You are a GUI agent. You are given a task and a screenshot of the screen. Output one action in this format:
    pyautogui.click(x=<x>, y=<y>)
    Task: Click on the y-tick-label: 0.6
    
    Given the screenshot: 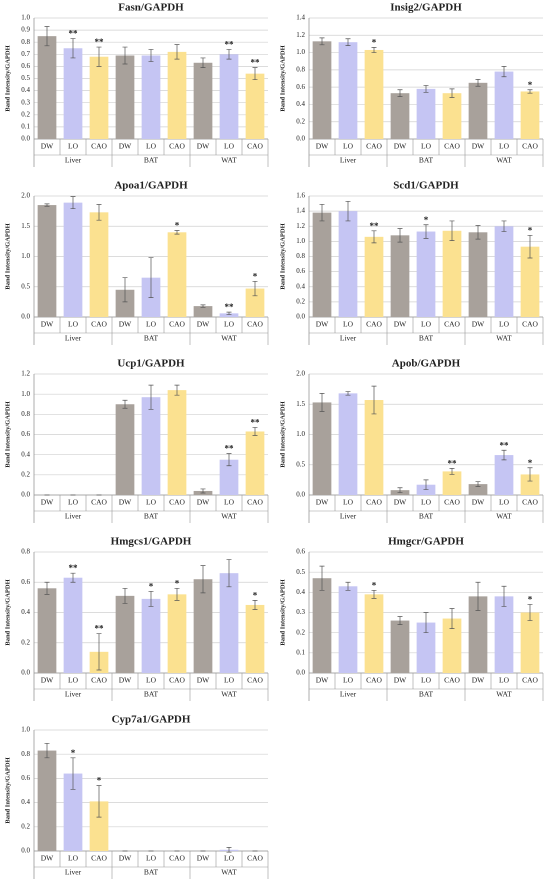 What is the action you would take?
    pyautogui.click(x=300, y=271)
    